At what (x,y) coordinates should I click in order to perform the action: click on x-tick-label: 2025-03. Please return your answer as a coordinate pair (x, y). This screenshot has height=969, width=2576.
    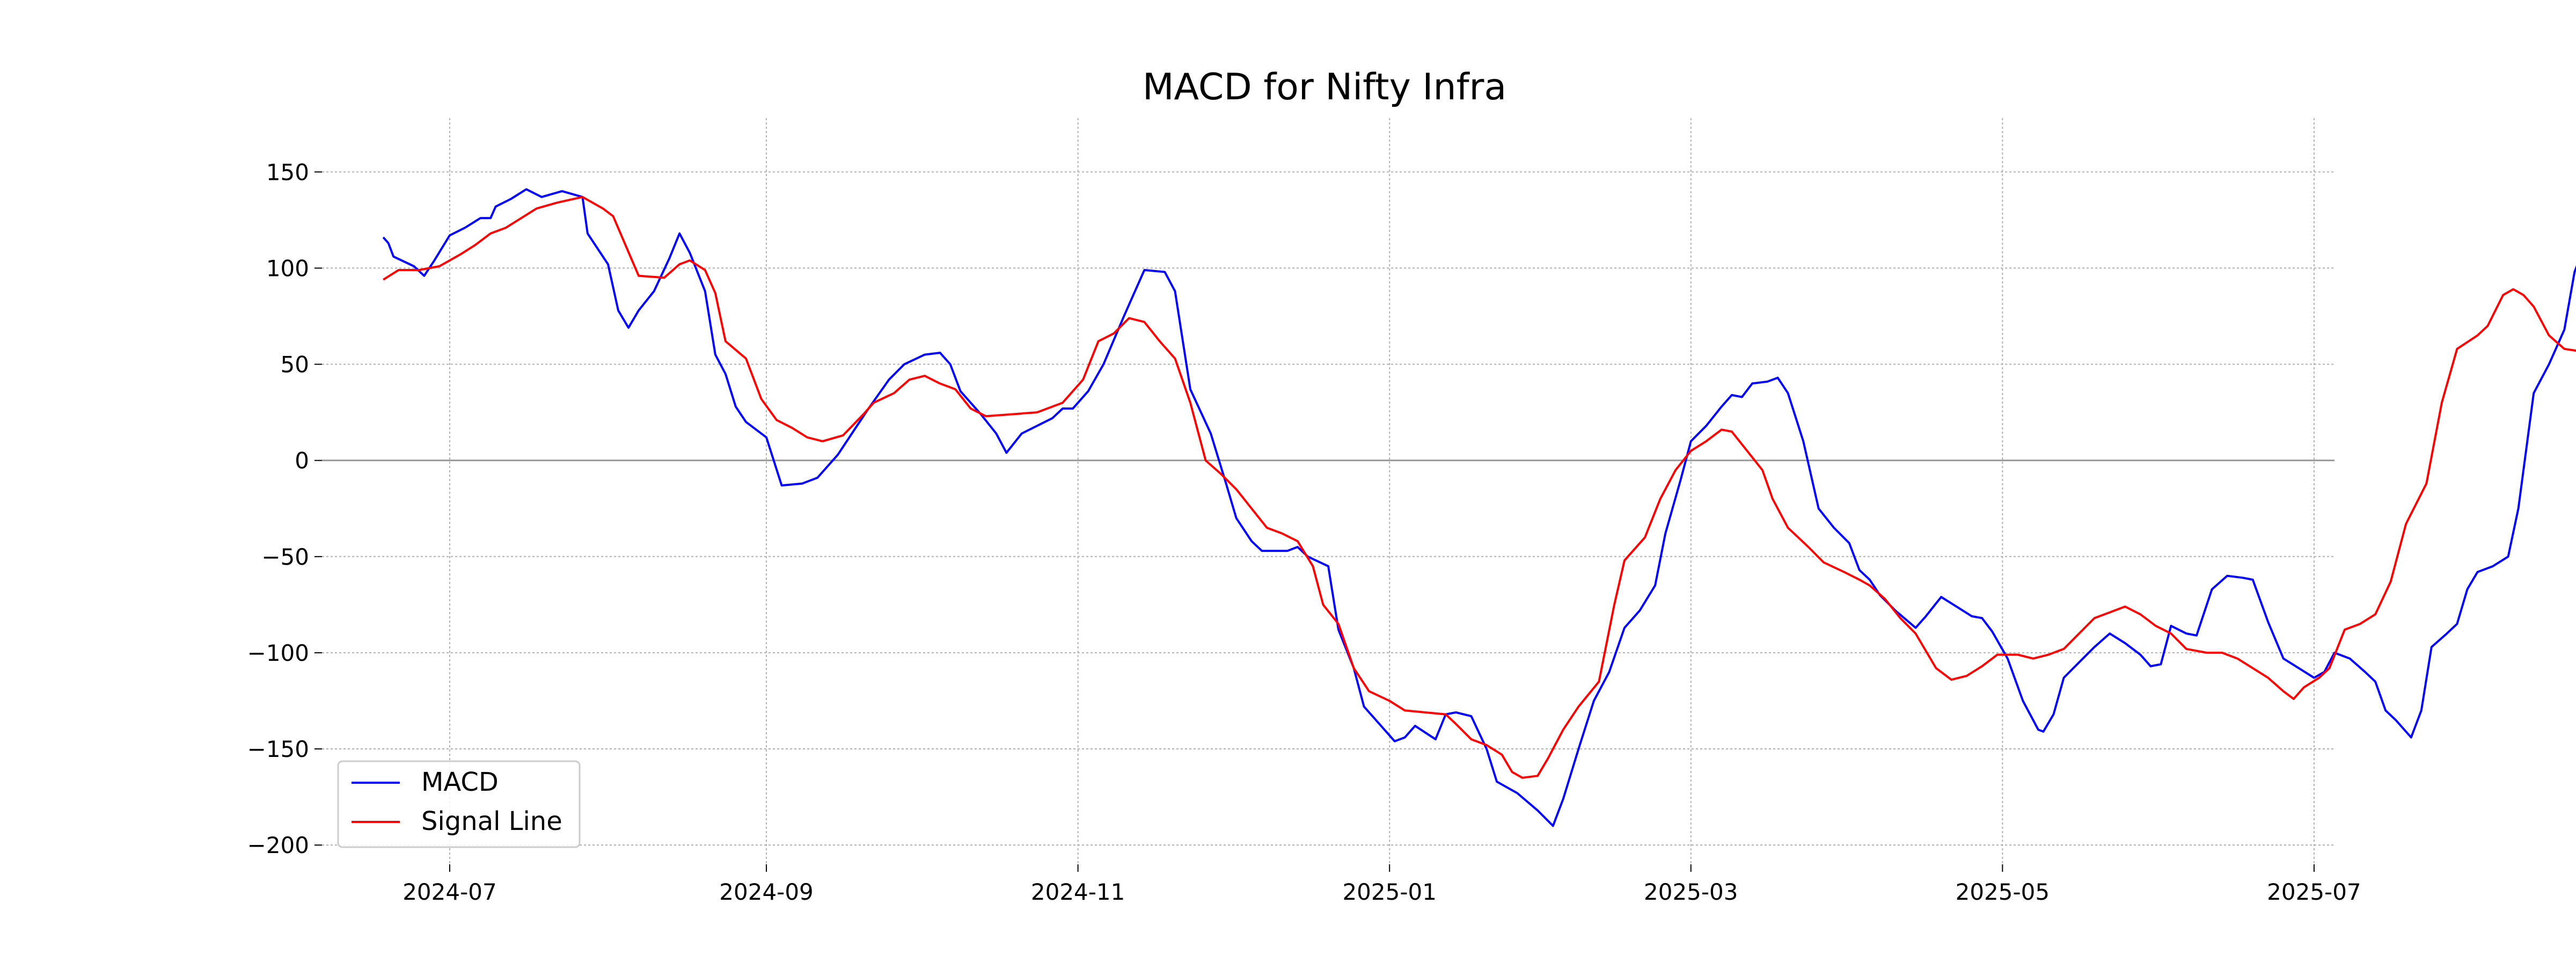
    Looking at the image, I should click on (1691, 892).